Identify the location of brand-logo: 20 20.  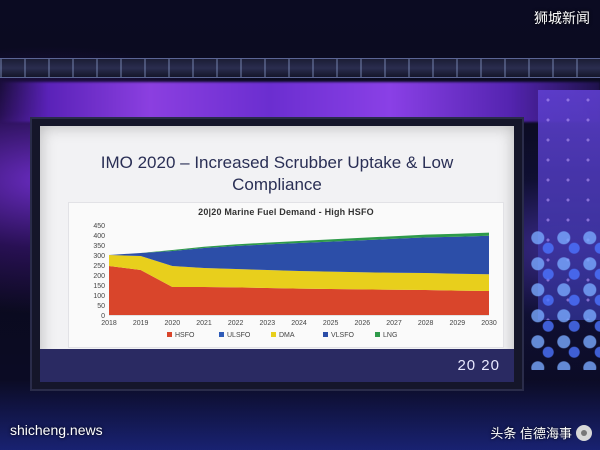
(478, 365).